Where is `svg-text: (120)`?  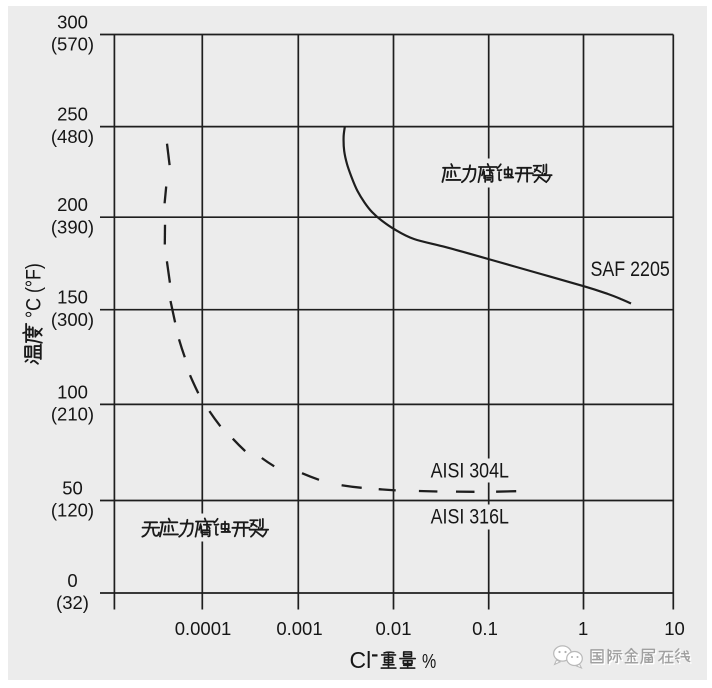
svg-text: (120) is located at coordinates (72, 510).